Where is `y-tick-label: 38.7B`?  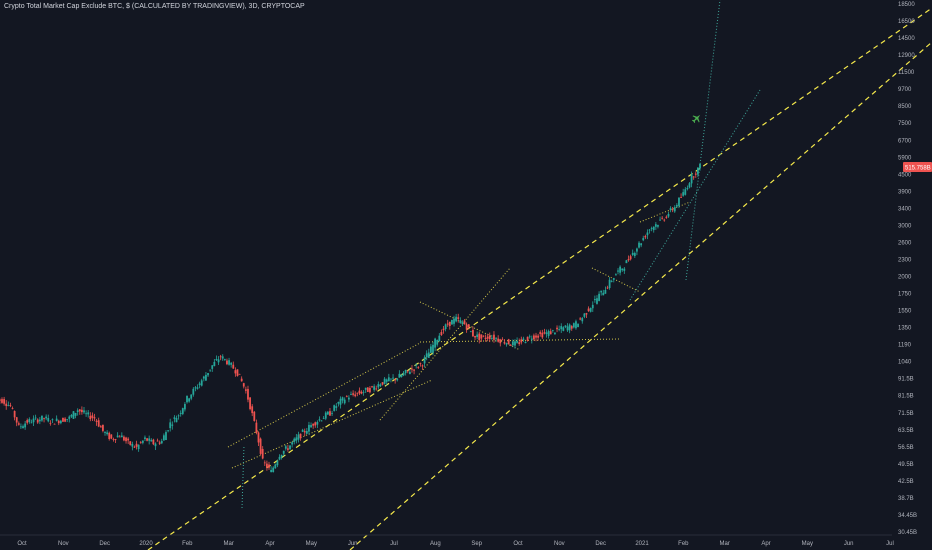
y-tick-label: 38.7B is located at coordinates (906, 499).